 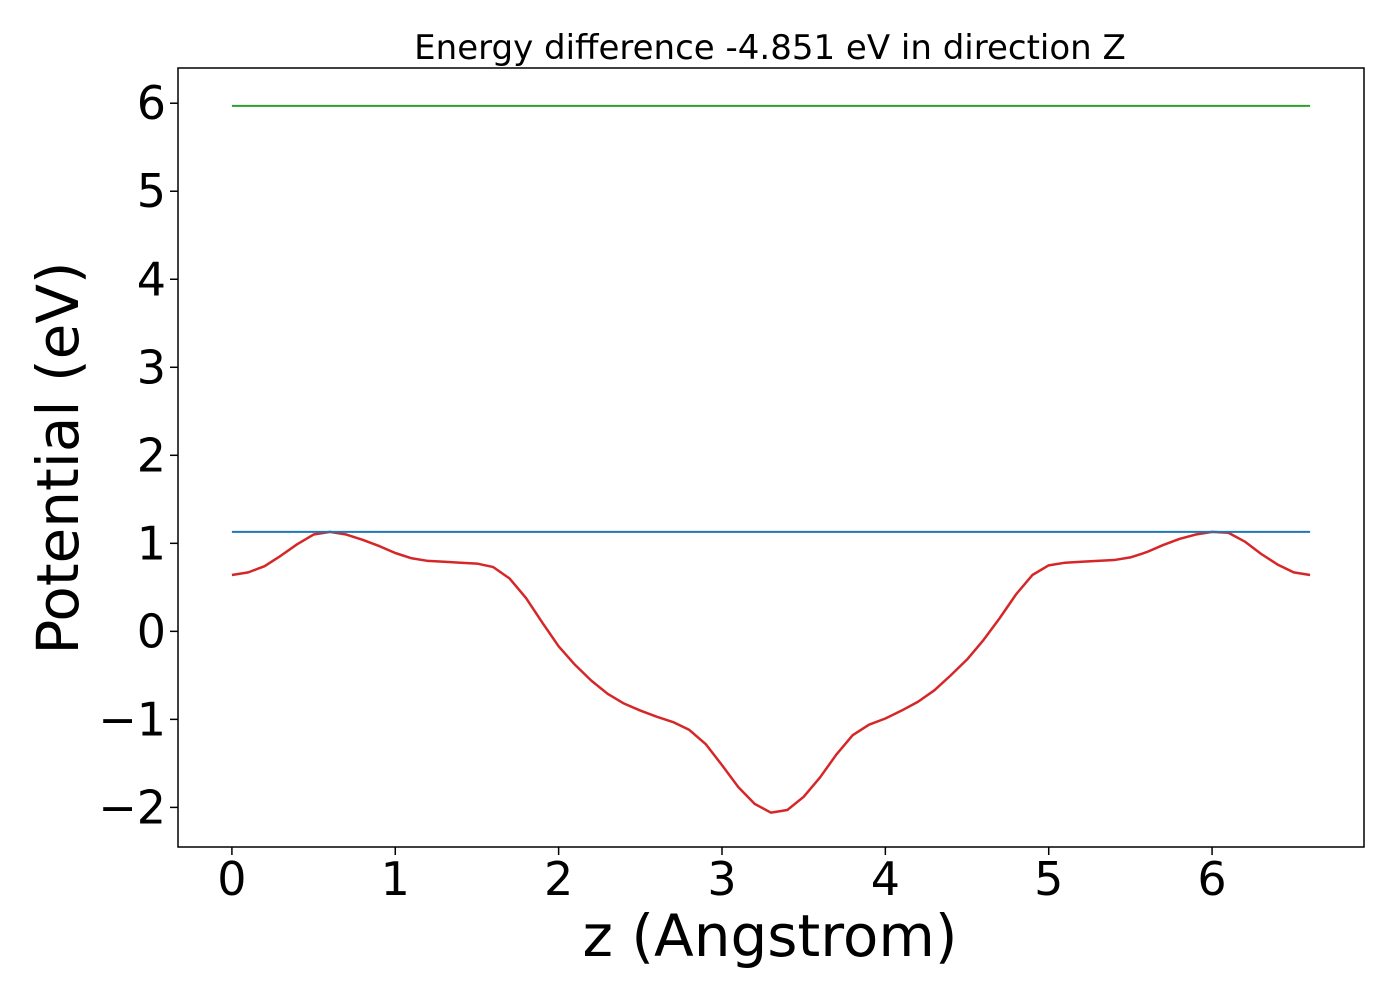 What do you see at coordinates (151, 543) in the screenshot?
I see `y-tick-label: 1` at bounding box center [151, 543].